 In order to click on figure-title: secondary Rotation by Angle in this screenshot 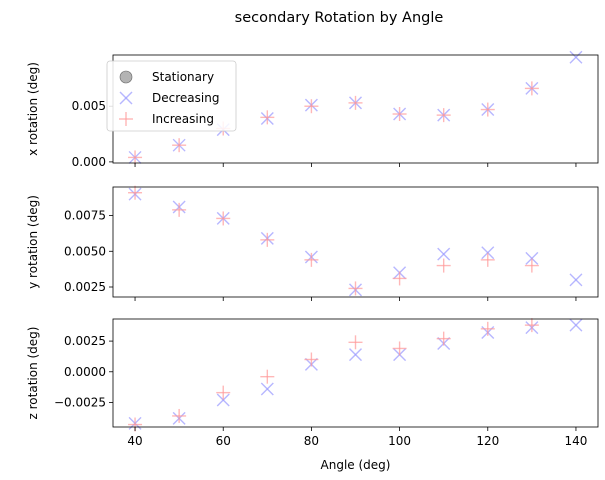, I will do `click(339, 18)`.